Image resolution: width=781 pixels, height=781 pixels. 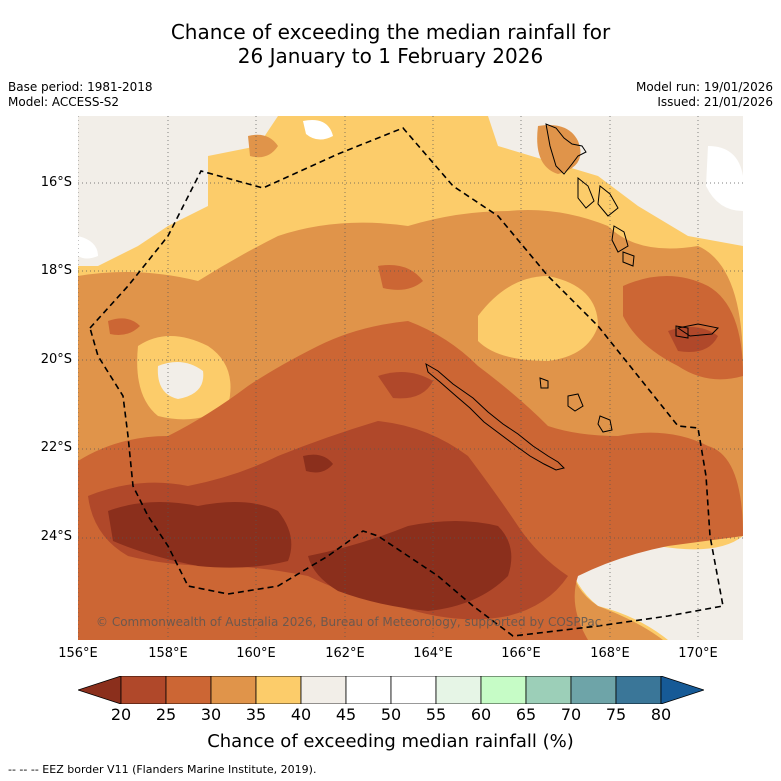 I want to click on colorbar-tick-label: 35, so click(x=256, y=714).